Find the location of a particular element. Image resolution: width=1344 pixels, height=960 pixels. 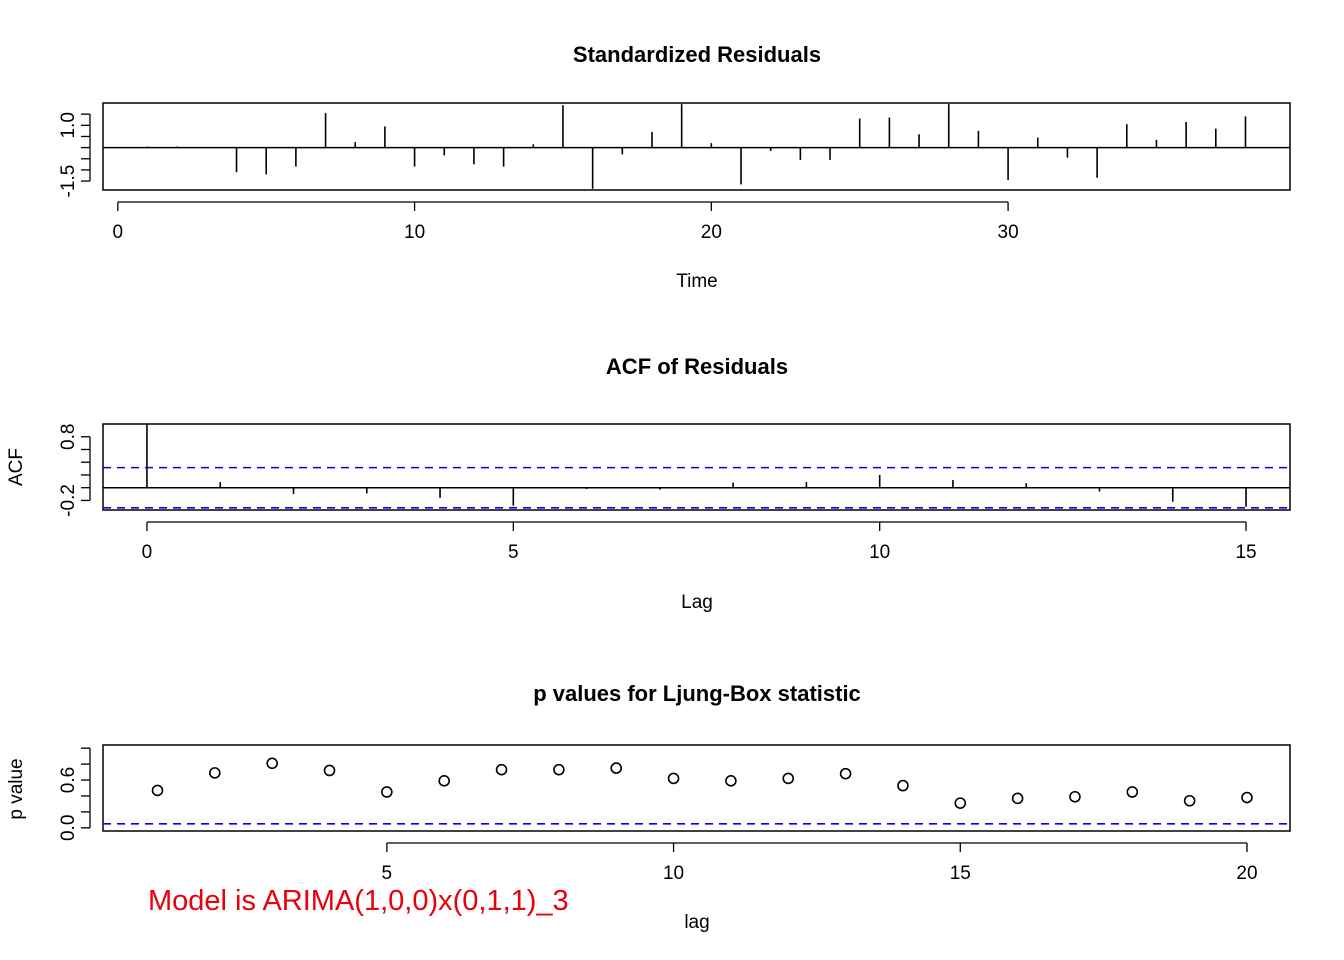

ljung-box-plot: 5 10 15 20 0.0 0.6 is located at coordinates (674, 814).